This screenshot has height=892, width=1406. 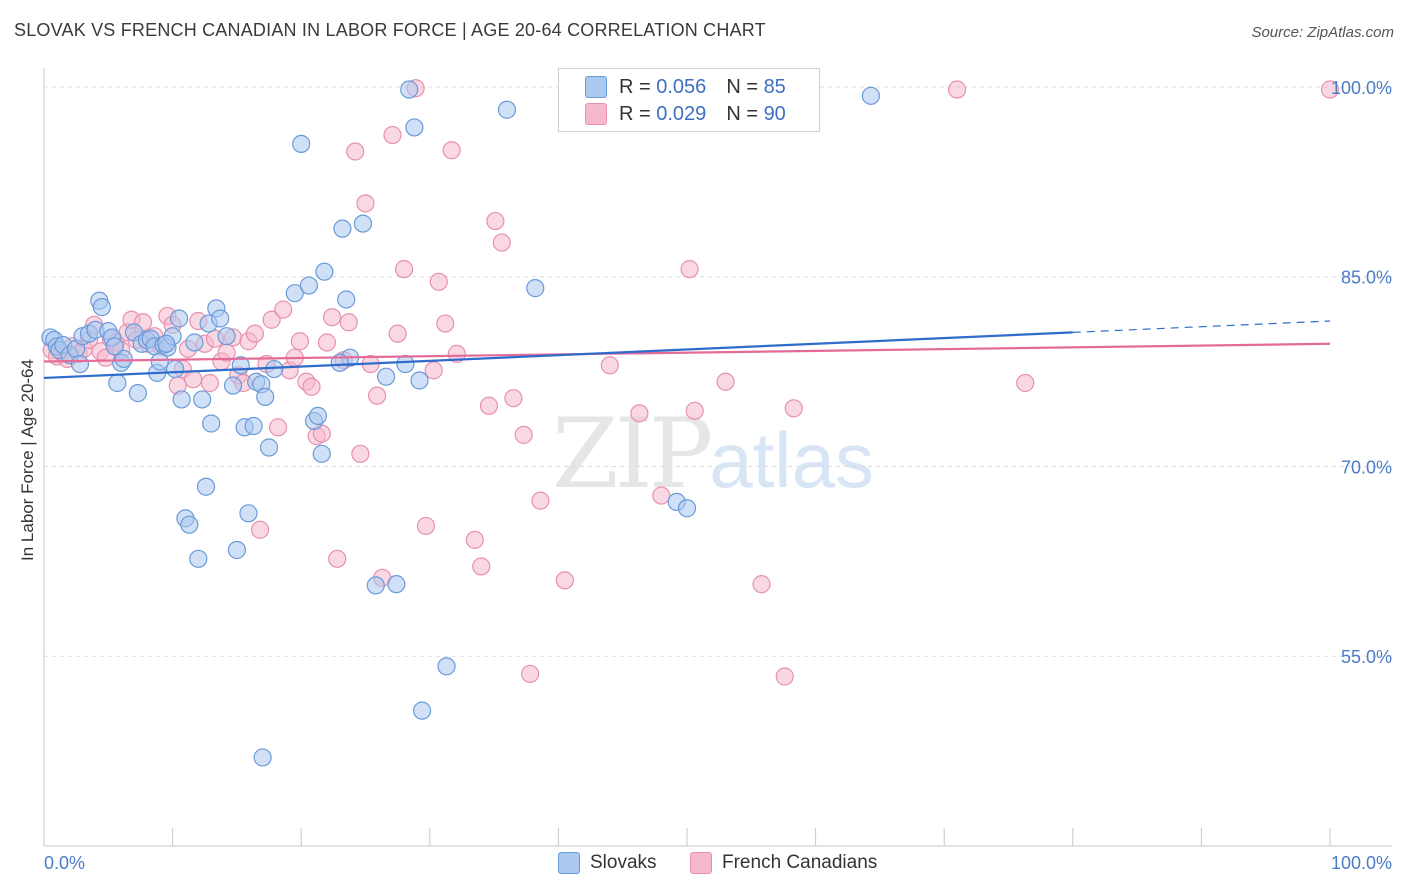 I want to click on french-swatch, so click(x=596, y=114).